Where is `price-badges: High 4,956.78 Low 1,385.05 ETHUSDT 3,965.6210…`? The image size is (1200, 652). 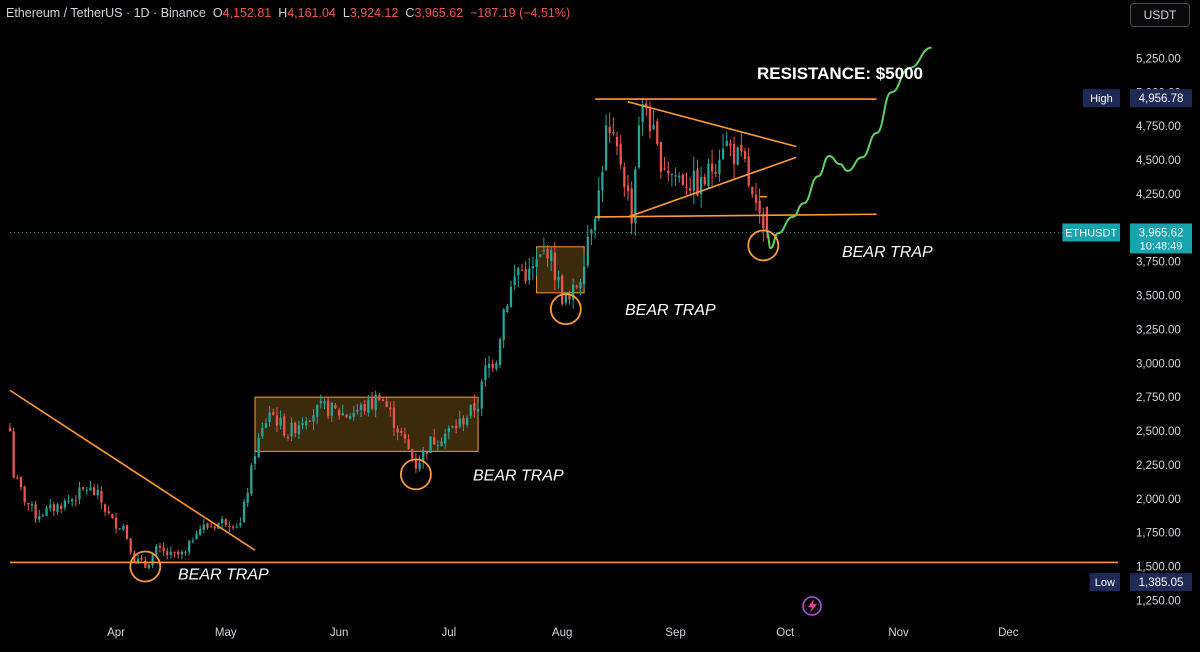
price-badges: High 4,956.78 Low 1,385.05 ETHUSDT 3,965.6210… is located at coordinates (1127, 340).